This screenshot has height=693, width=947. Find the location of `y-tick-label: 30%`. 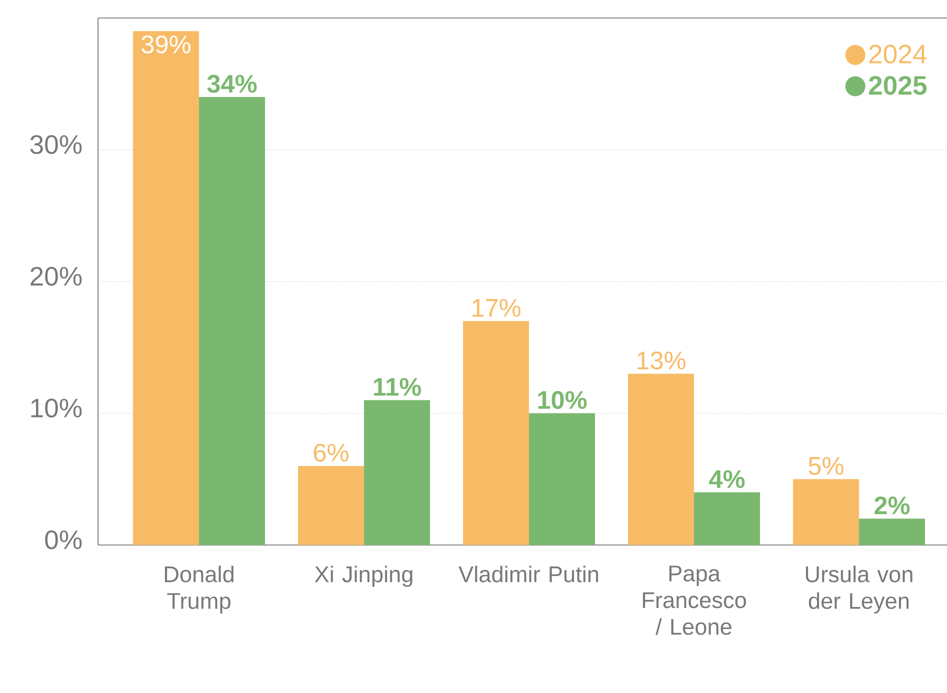

y-tick-label: 30% is located at coordinates (56, 144).